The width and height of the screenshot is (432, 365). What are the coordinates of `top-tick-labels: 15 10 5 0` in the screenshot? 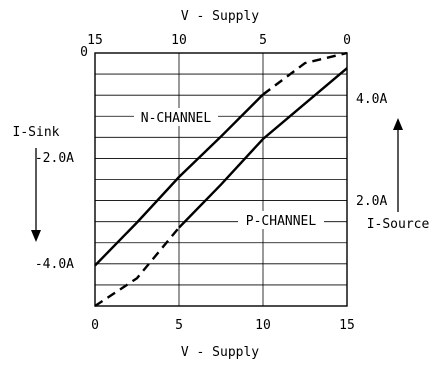 It's located at (219, 40).